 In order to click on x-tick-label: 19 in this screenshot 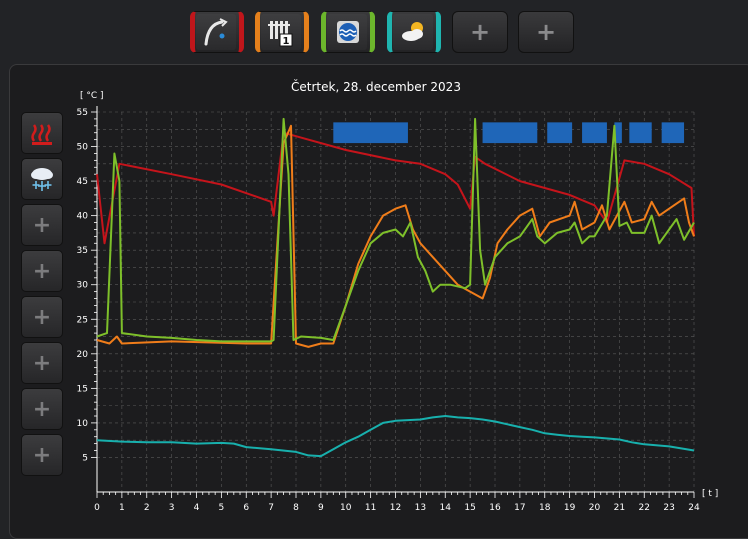, I will do `click(570, 508)`.